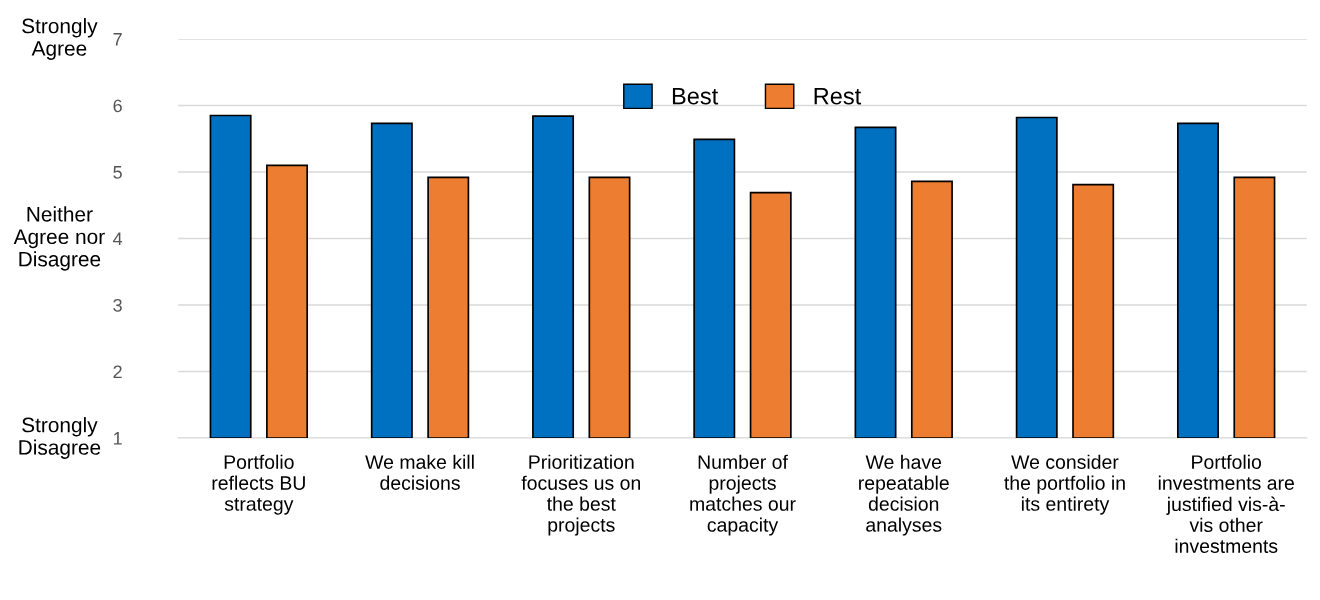  What do you see at coordinates (117, 172) in the screenshot?
I see `y-tick-label: 5` at bounding box center [117, 172].